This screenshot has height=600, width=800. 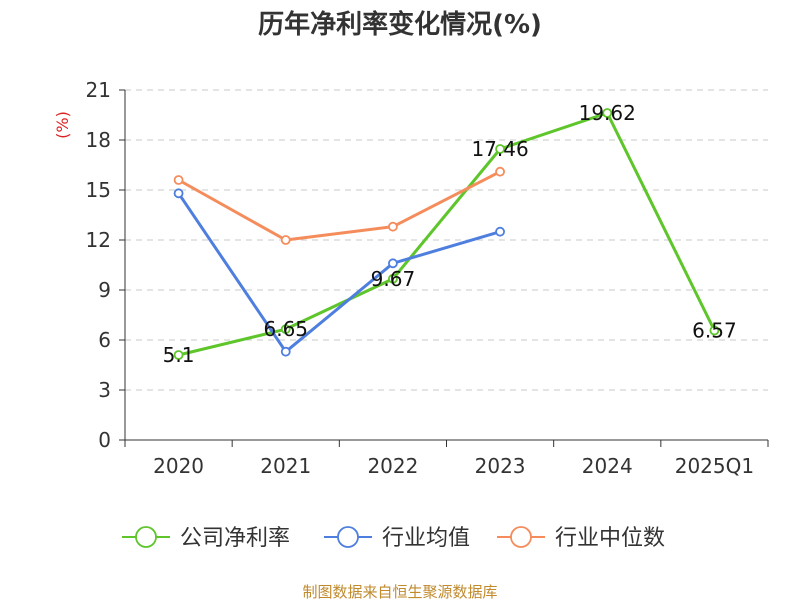 What do you see at coordinates (607, 466) in the screenshot?
I see `x-tick-label: 2024` at bounding box center [607, 466].